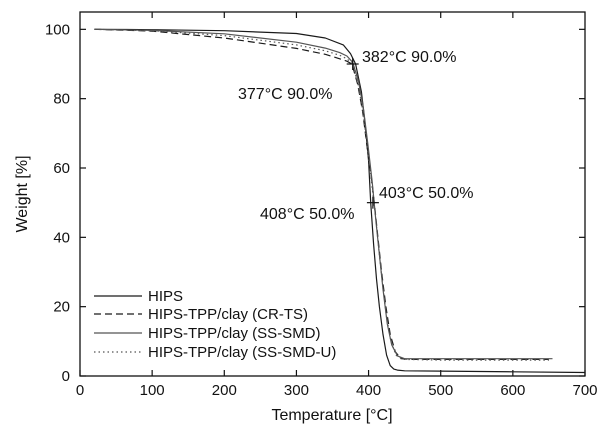 The width and height of the screenshot is (606, 424). I want to click on marker-group, so click(362, 133).